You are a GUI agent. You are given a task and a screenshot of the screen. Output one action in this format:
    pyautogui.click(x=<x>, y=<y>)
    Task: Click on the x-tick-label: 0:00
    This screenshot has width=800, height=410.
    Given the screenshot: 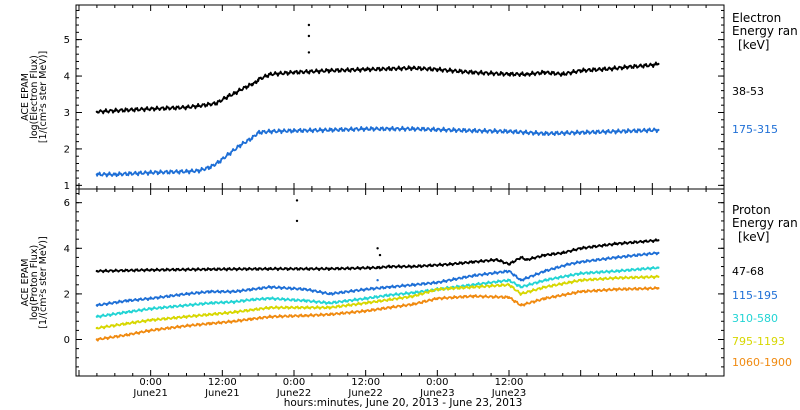 What is the action you would take?
    pyautogui.click(x=437, y=382)
    